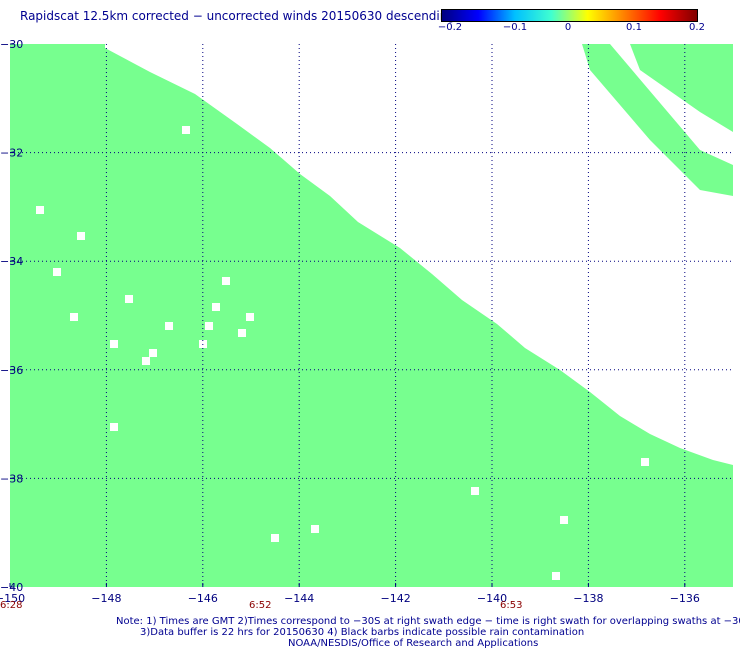  What do you see at coordinates (395, 598) in the screenshot?
I see `lon-tick-label: −142` at bounding box center [395, 598].